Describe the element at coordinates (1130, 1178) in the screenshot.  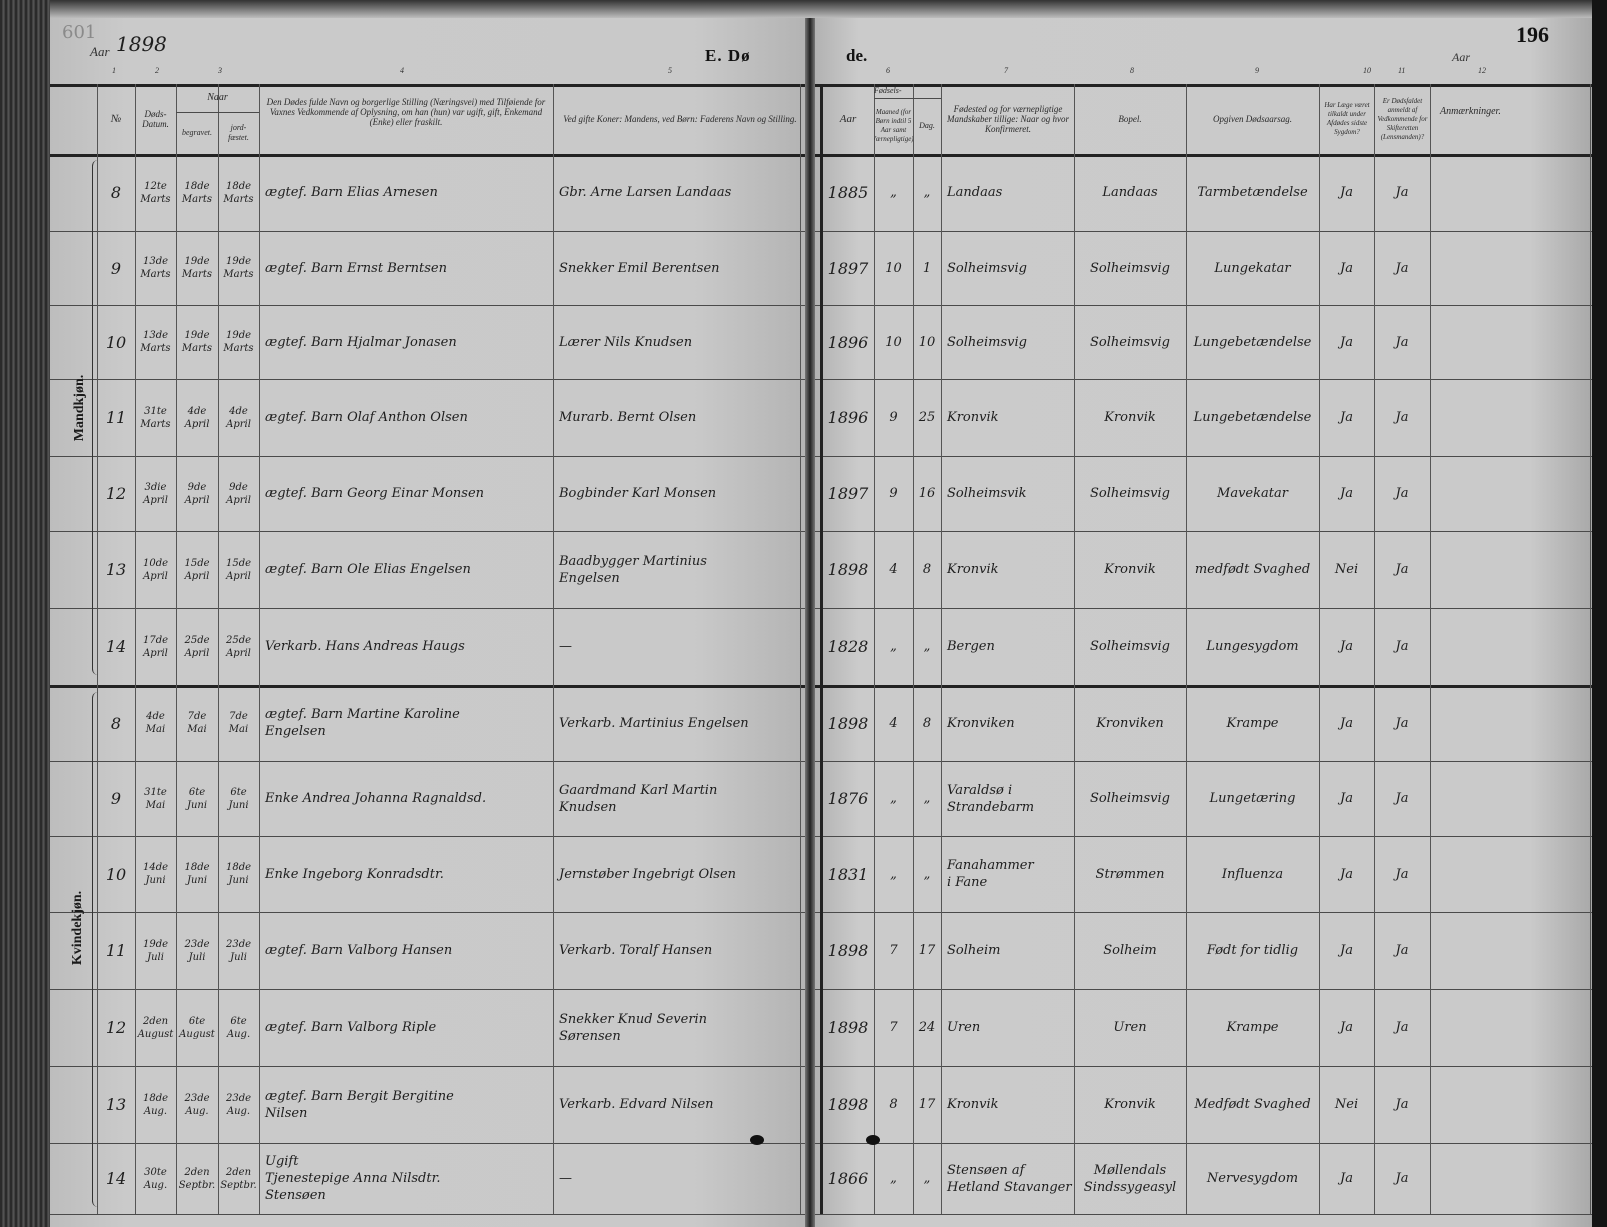
I see `row-bopel-cell: Møllendals Sindssygeasyl` at that location.